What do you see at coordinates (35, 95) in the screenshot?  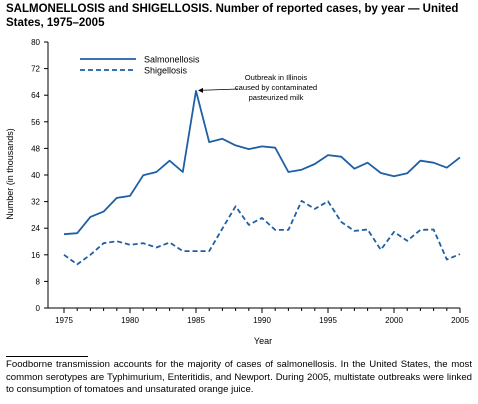 I see `y-tick-label: 64` at bounding box center [35, 95].